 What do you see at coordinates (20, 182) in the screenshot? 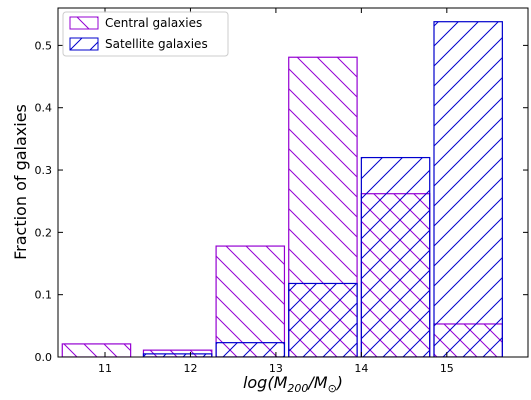
I see `y-axis-label: Fraction of galaxies` at bounding box center [20, 182].